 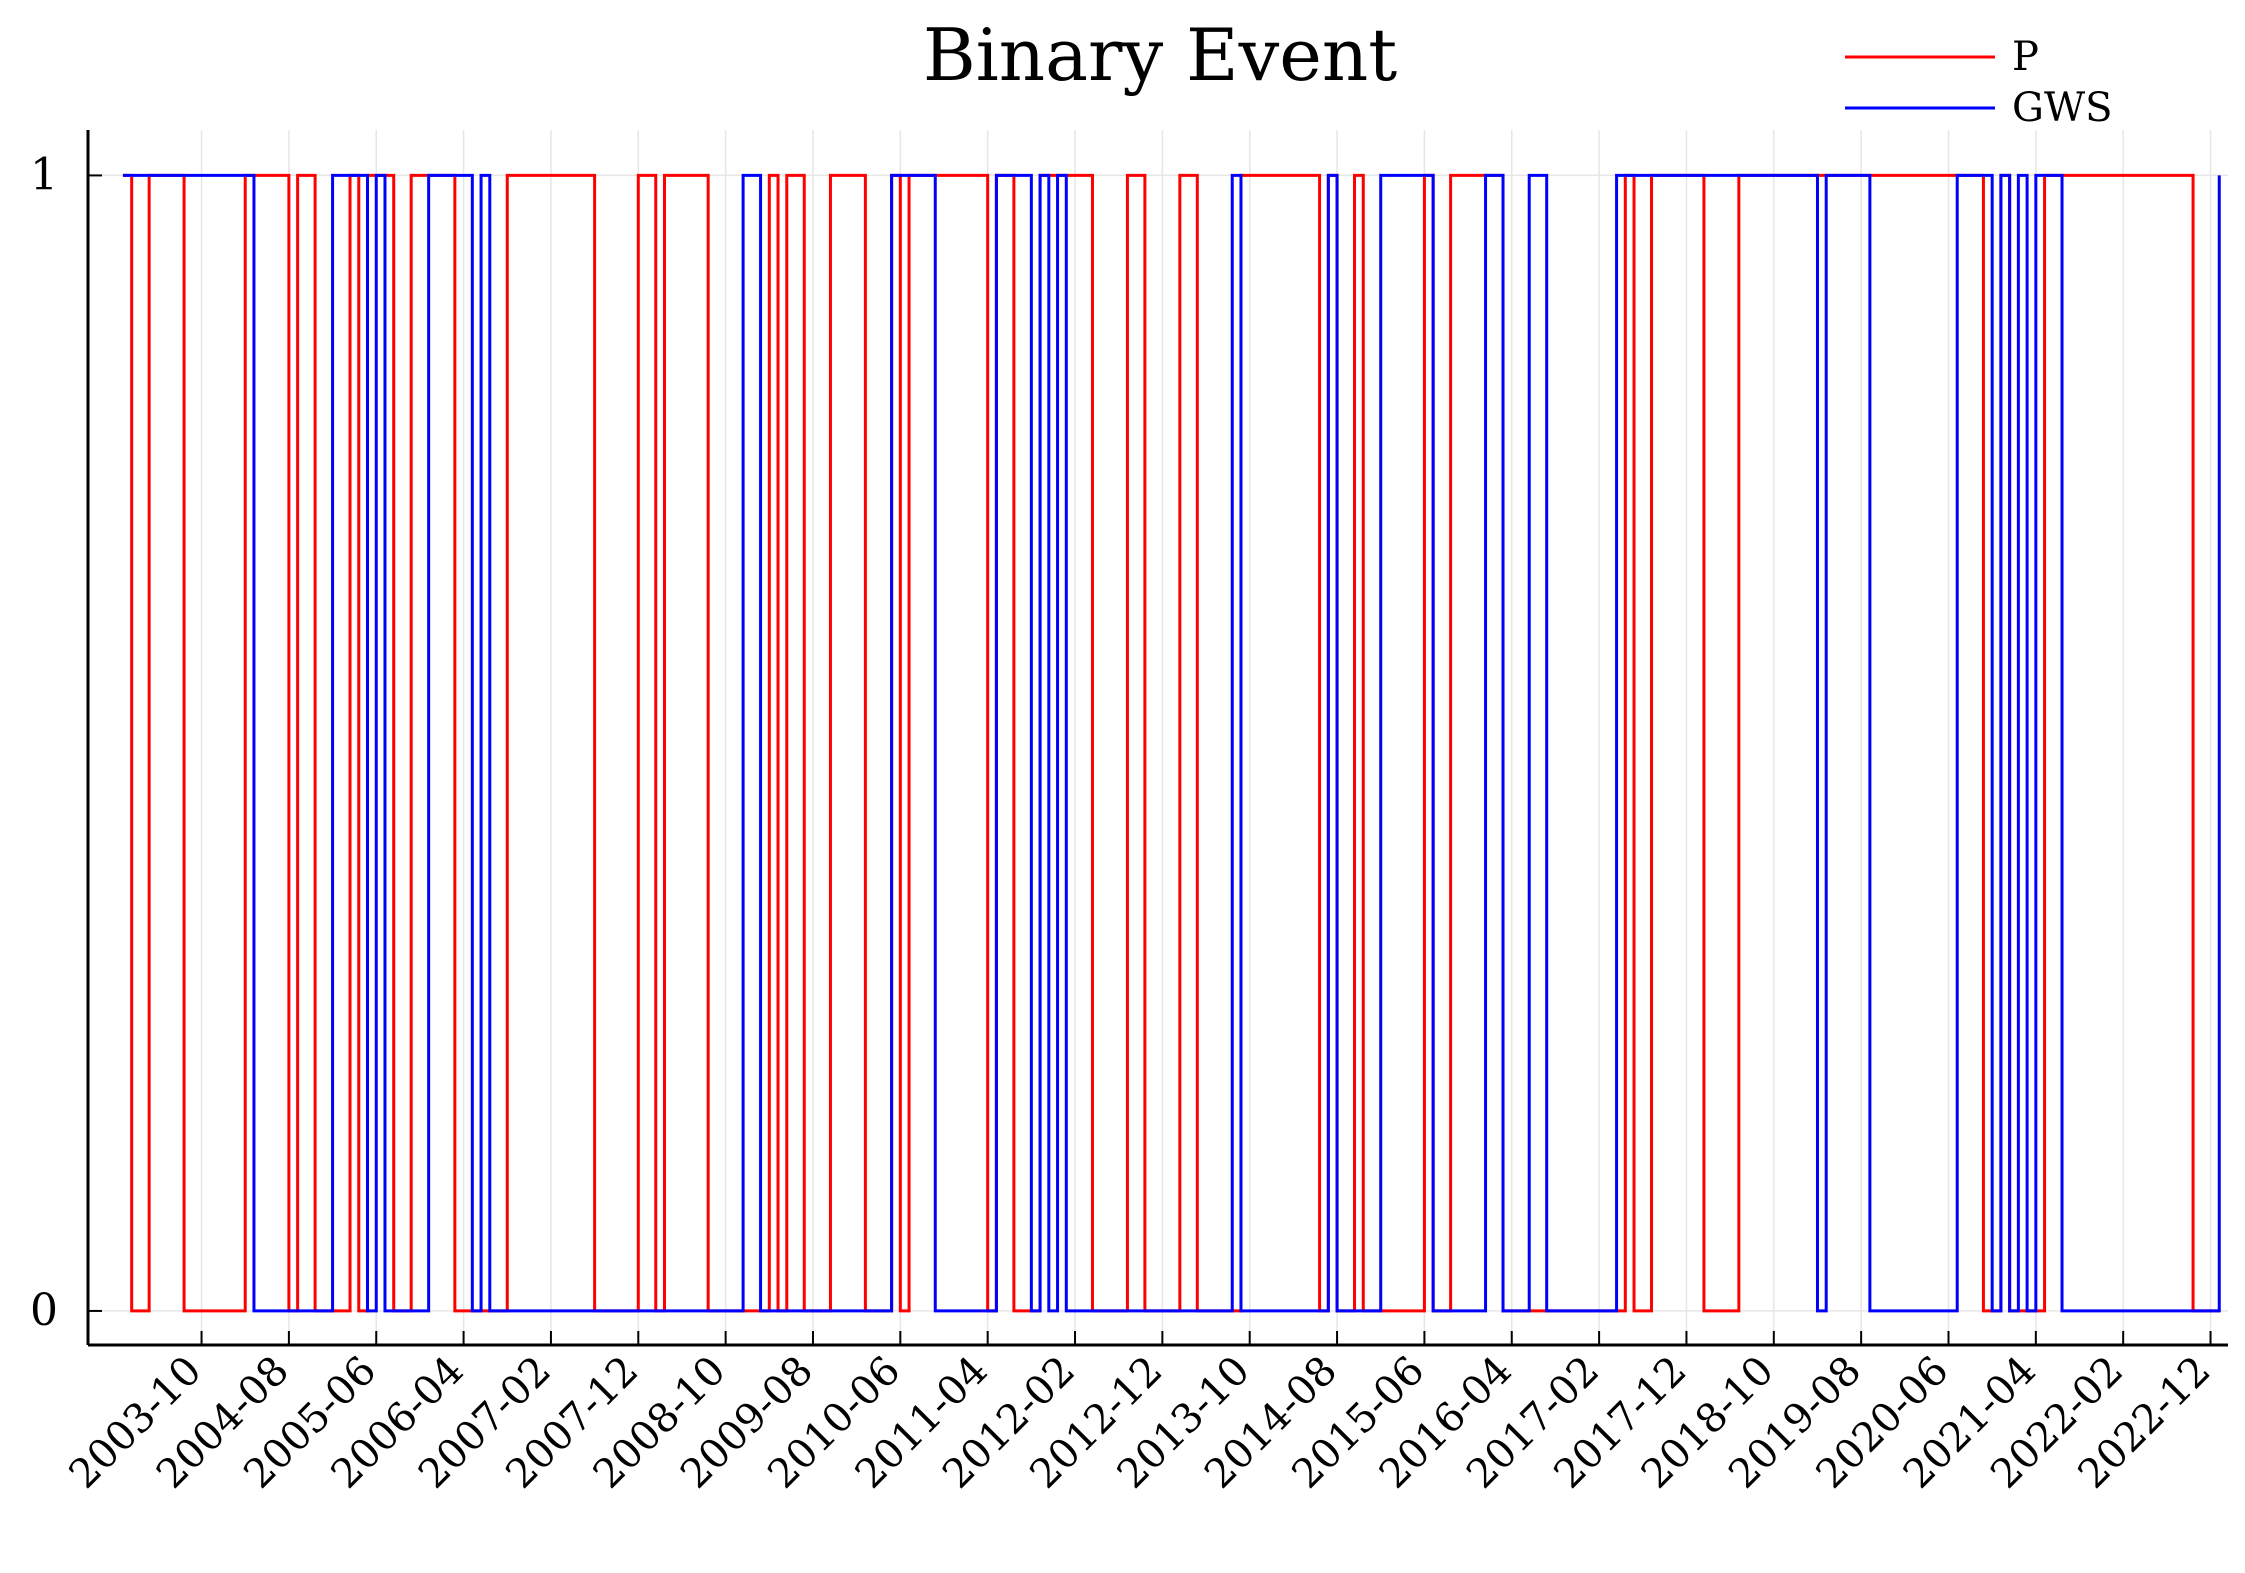 I want to click on y-tick-label: 1, so click(x=44, y=174).